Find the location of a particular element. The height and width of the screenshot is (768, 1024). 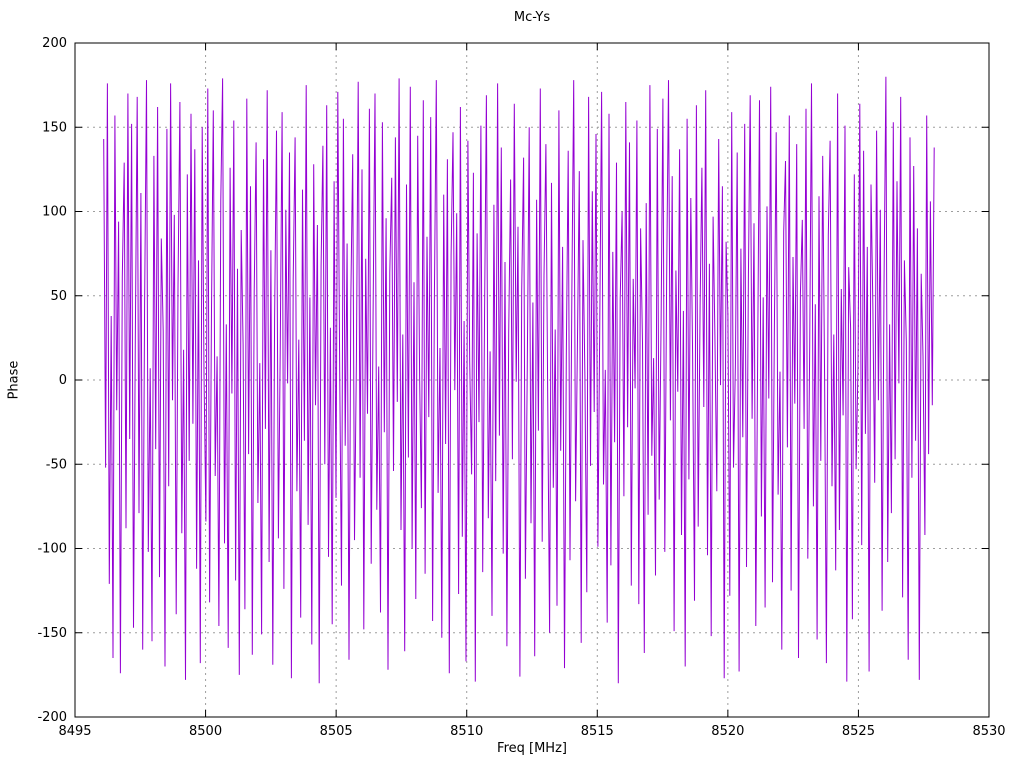

x-axis-label: Freq [MHz] is located at coordinates (532, 748).